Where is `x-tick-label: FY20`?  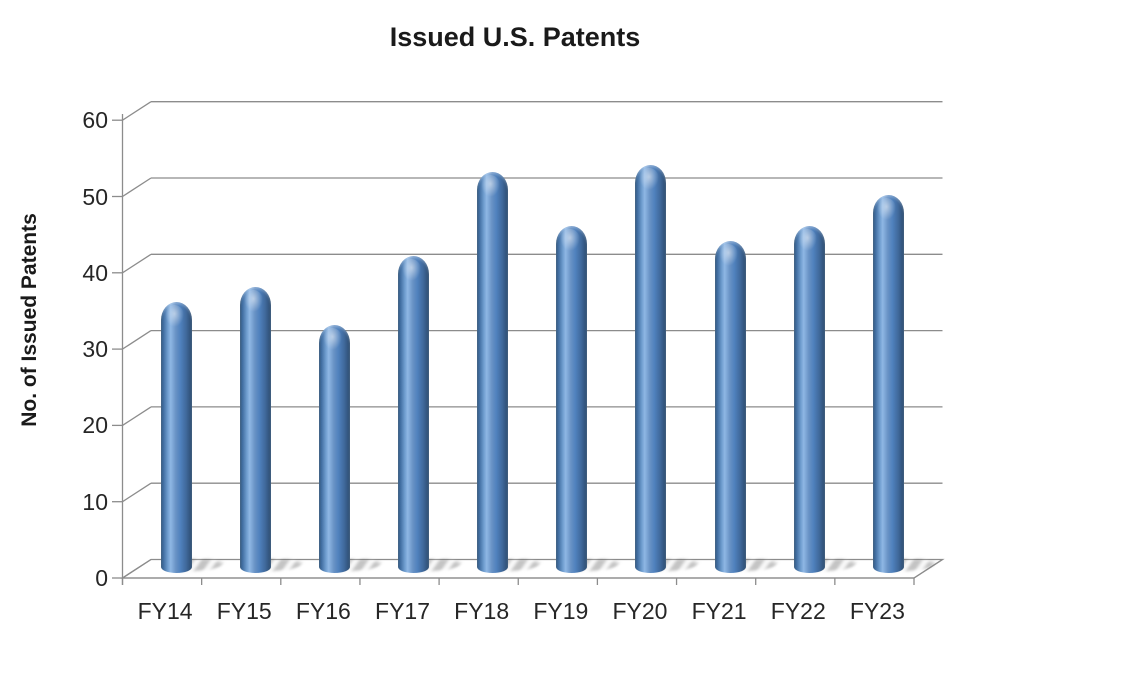 x-tick-label: FY20 is located at coordinates (640, 611).